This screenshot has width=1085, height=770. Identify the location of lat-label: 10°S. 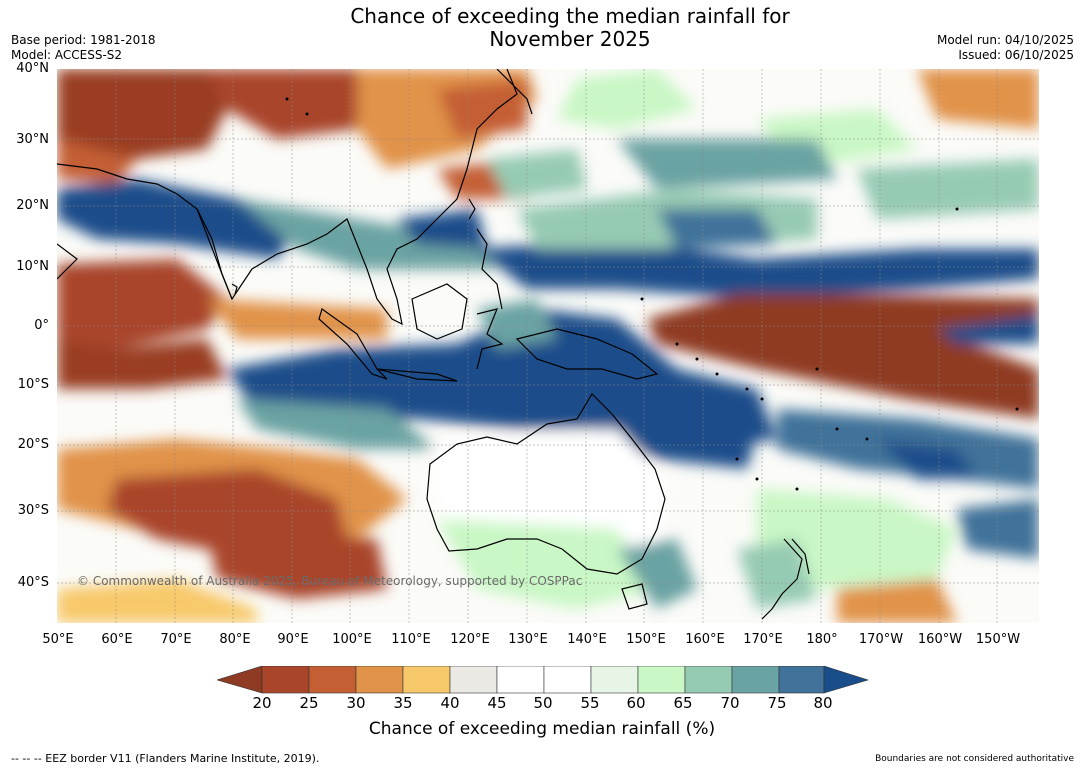
(33, 384).